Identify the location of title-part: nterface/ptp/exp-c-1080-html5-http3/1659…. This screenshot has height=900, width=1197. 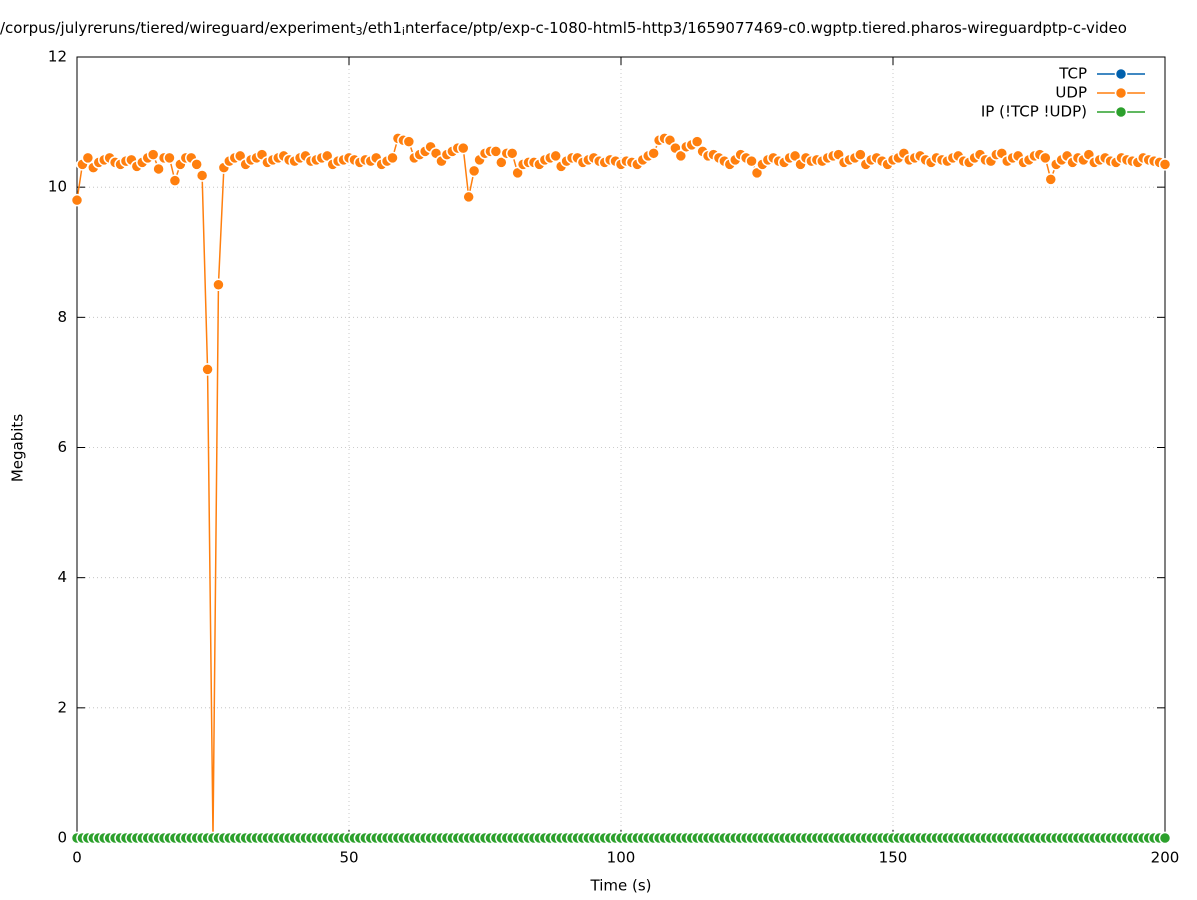
(766, 28).